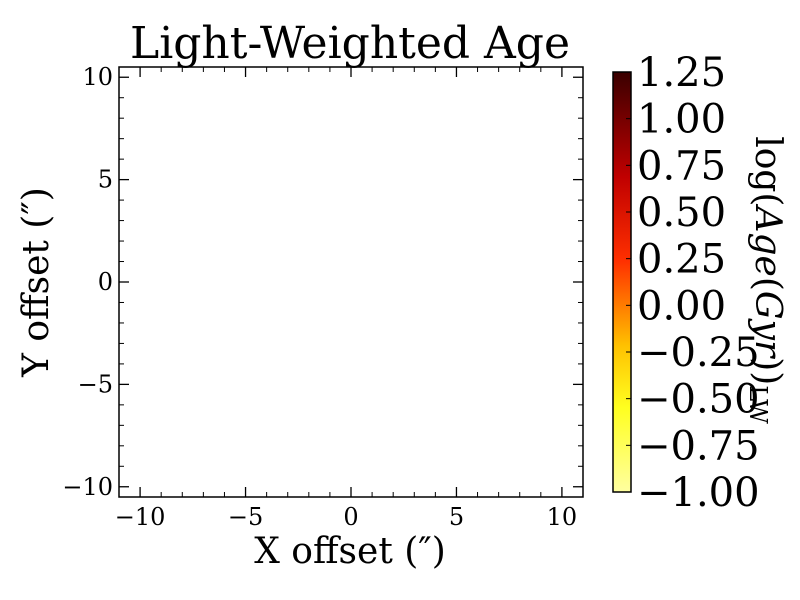 This screenshot has width=800, height=600. I want to click on colorbar-tick-label: 0.25, so click(681, 260).